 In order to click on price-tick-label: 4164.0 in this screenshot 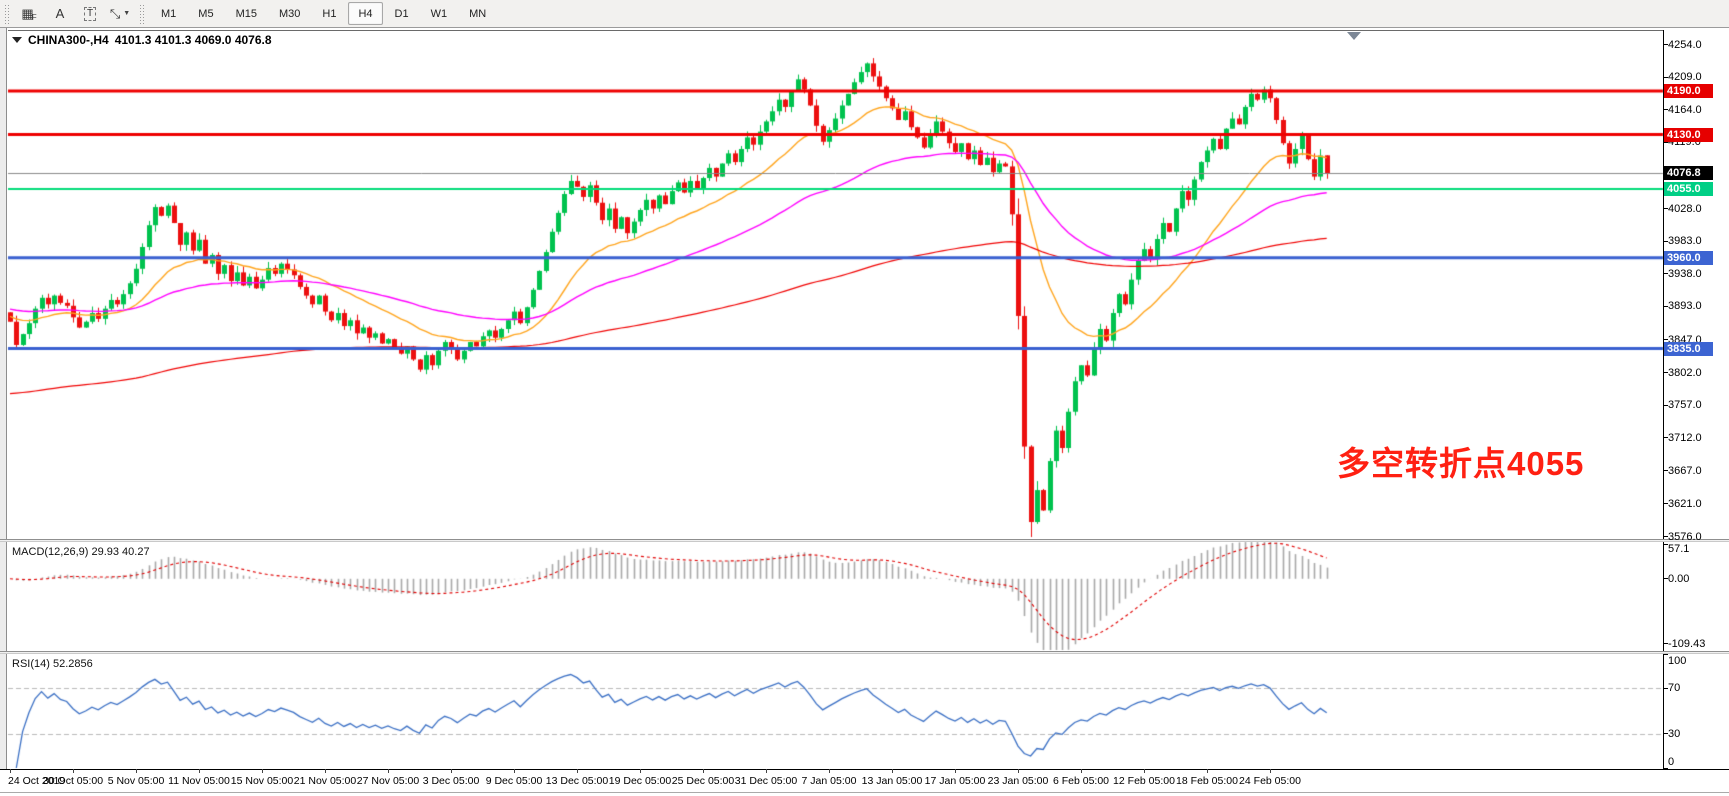, I will do `click(1685, 109)`.